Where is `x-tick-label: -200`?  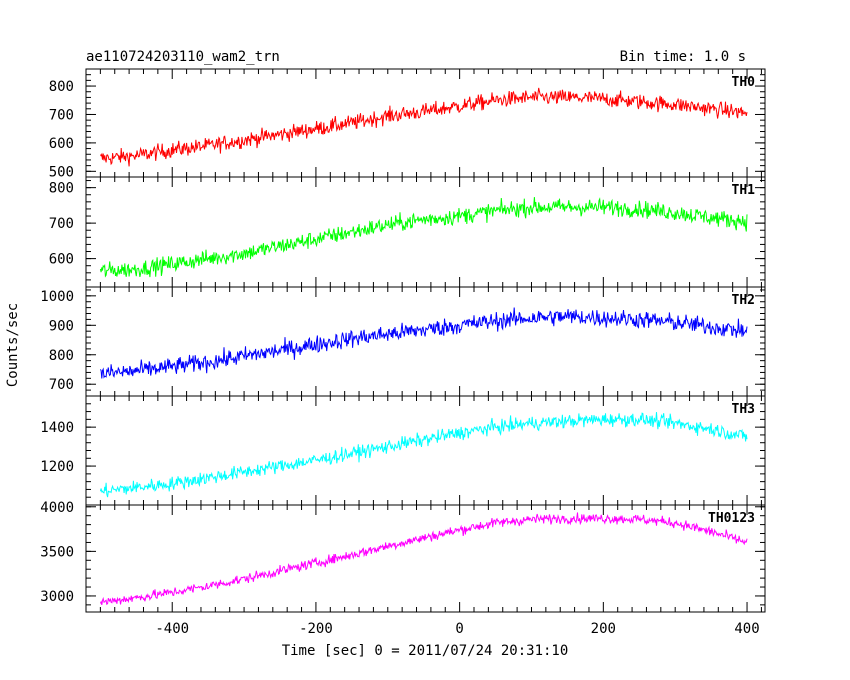 x-tick-label: -200 is located at coordinates (316, 629).